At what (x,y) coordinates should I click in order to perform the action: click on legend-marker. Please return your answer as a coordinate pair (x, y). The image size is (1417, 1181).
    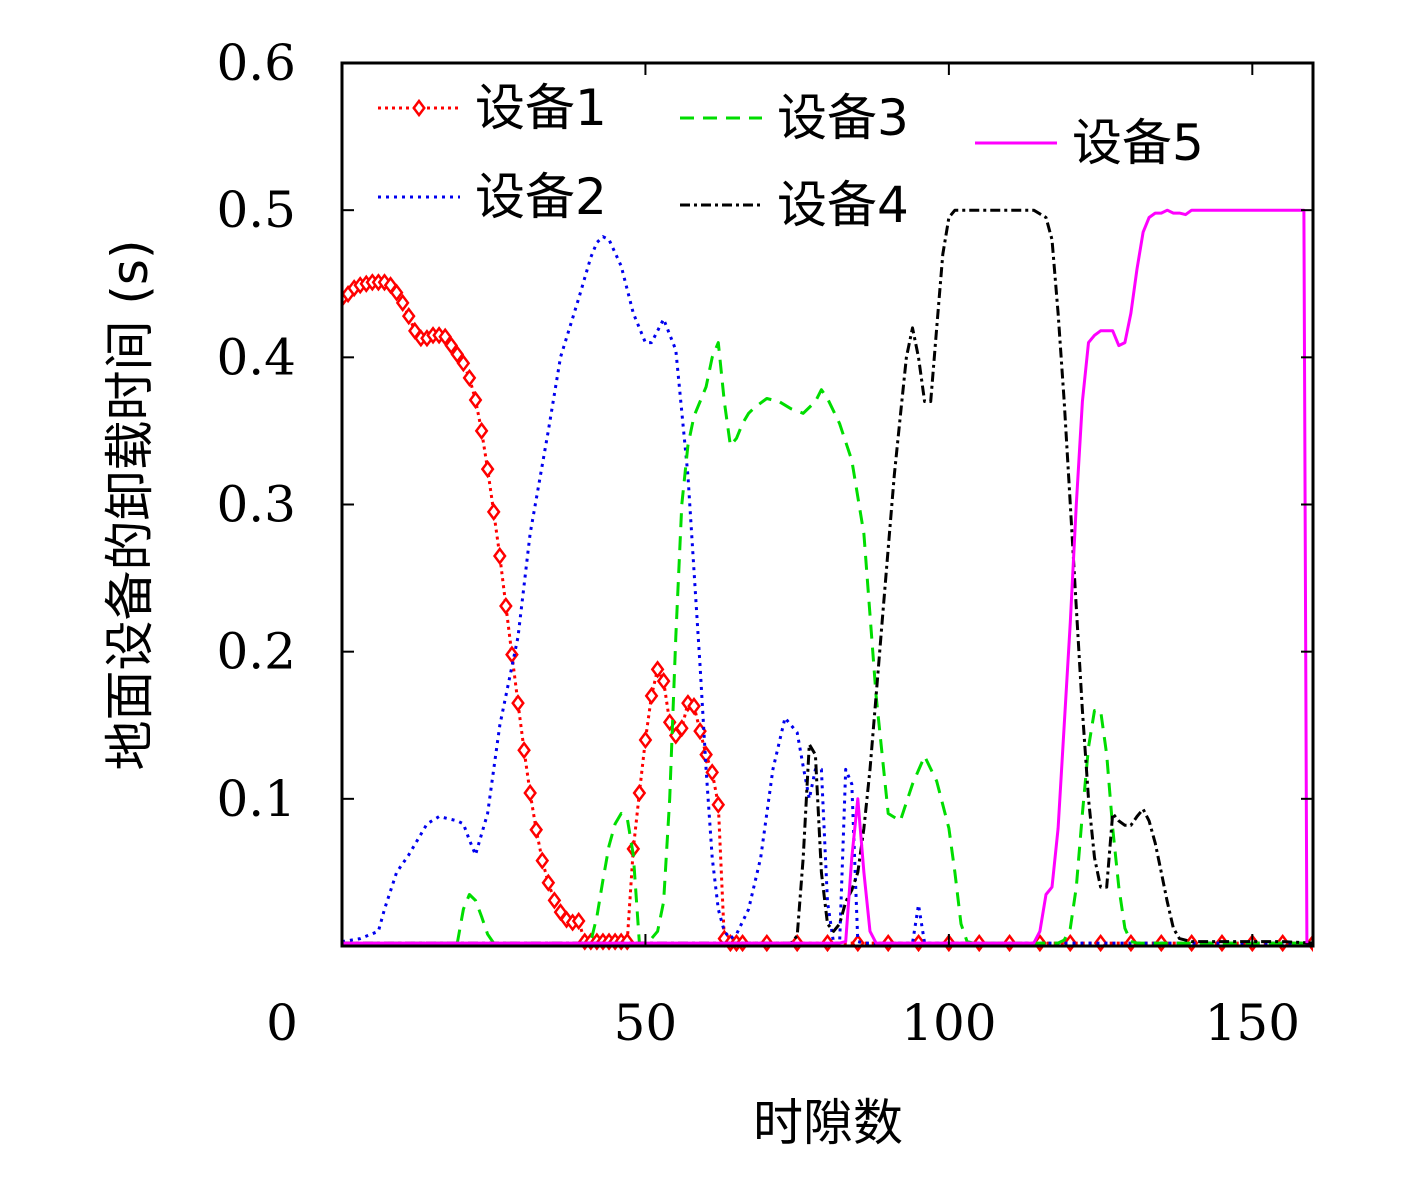
    Looking at the image, I should click on (419, 108).